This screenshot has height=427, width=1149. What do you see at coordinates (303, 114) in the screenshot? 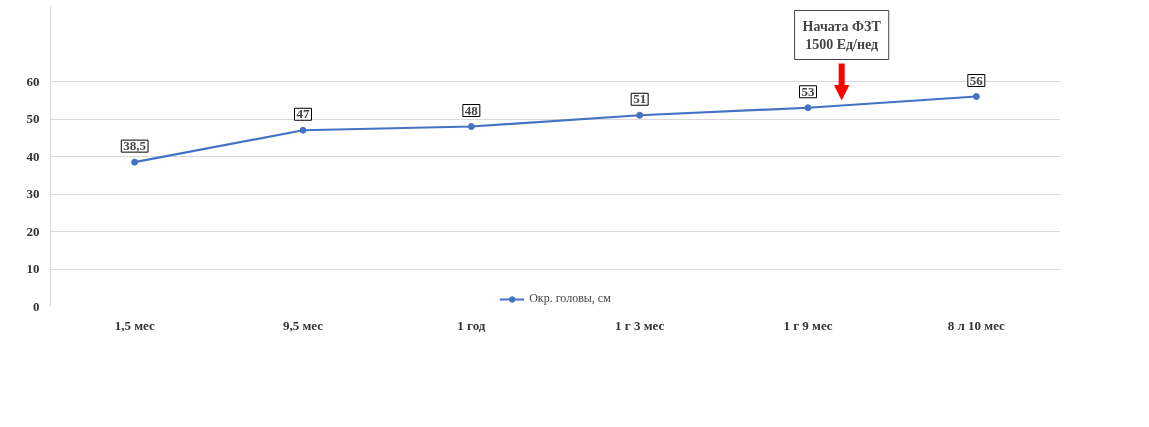
I see `data-label: 47` at bounding box center [303, 114].